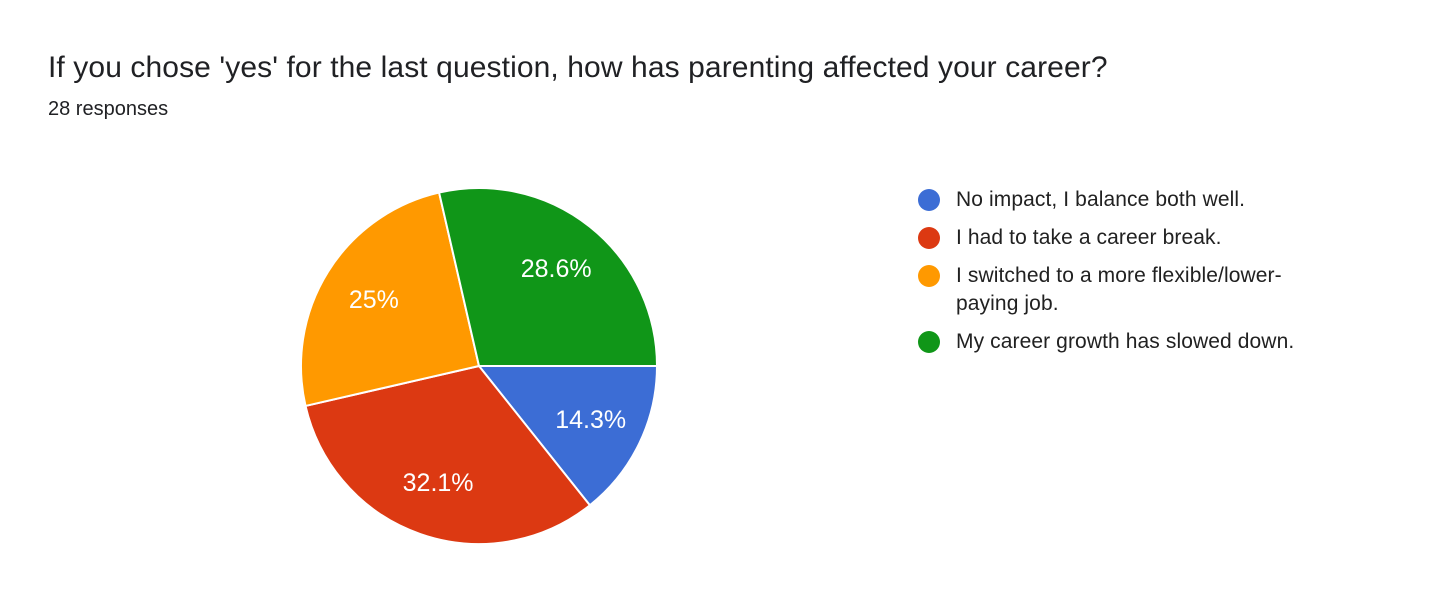 This screenshot has width=1456, height=612. What do you see at coordinates (108, 109) in the screenshot?
I see `response-count: 28 responses` at bounding box center [108, 109].